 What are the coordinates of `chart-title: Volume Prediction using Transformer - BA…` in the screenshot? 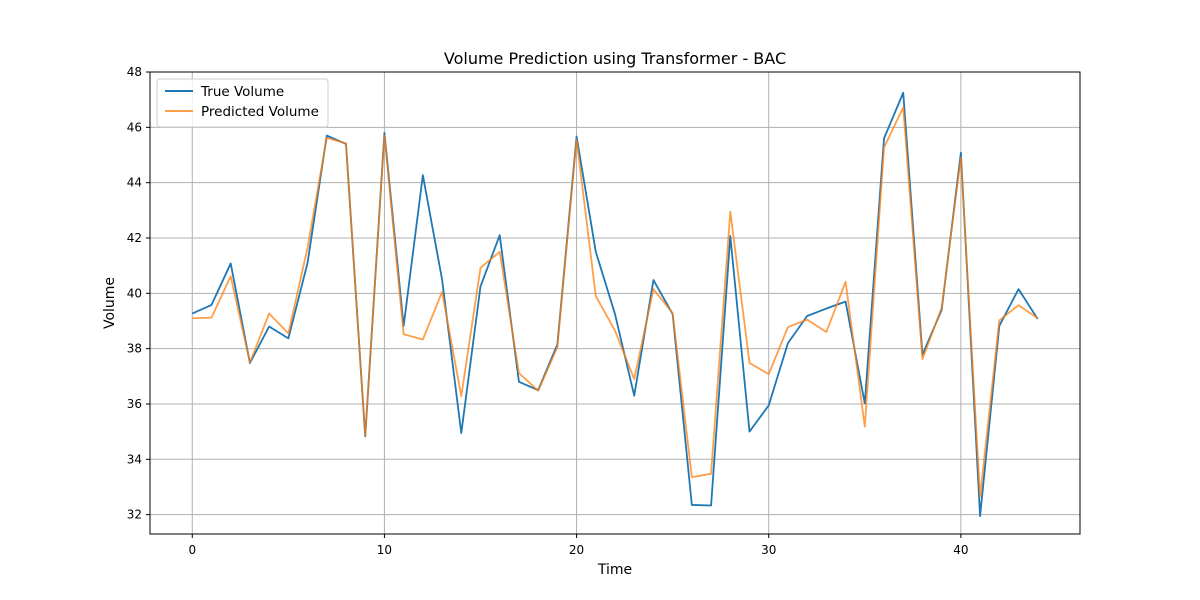 It's located at (615, 58).